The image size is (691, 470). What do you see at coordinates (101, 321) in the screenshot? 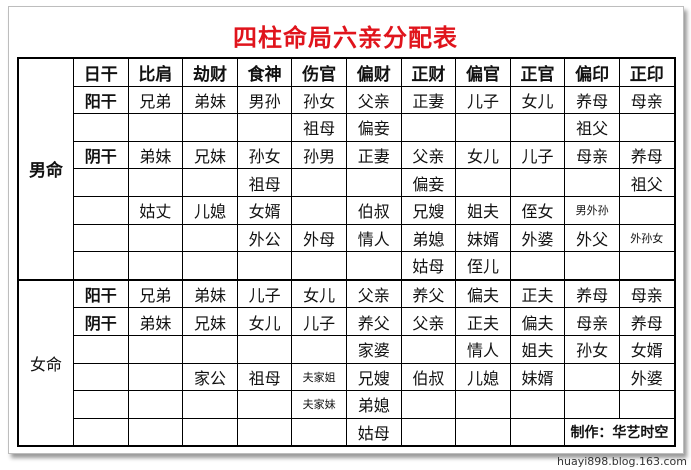
I see `stem-cell: 阴干` at bounding box center [101, 321].